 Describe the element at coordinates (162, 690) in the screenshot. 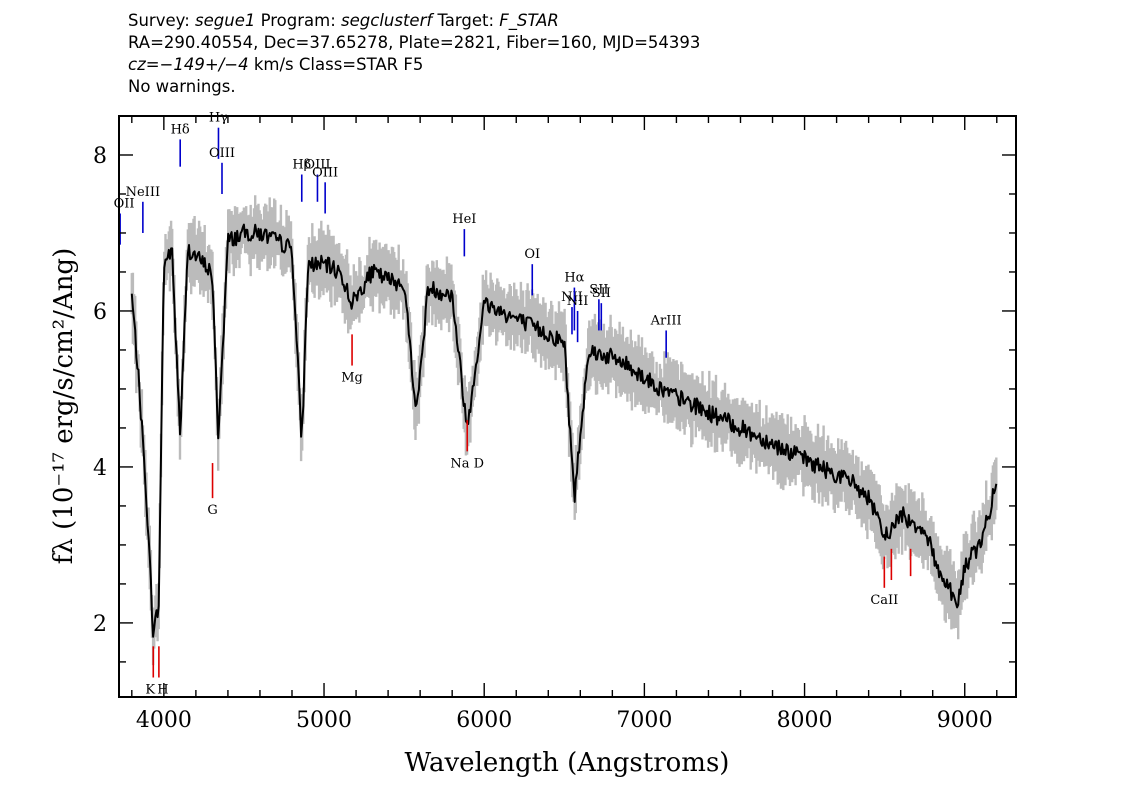

I see `absorption-line-label: H` at that location.